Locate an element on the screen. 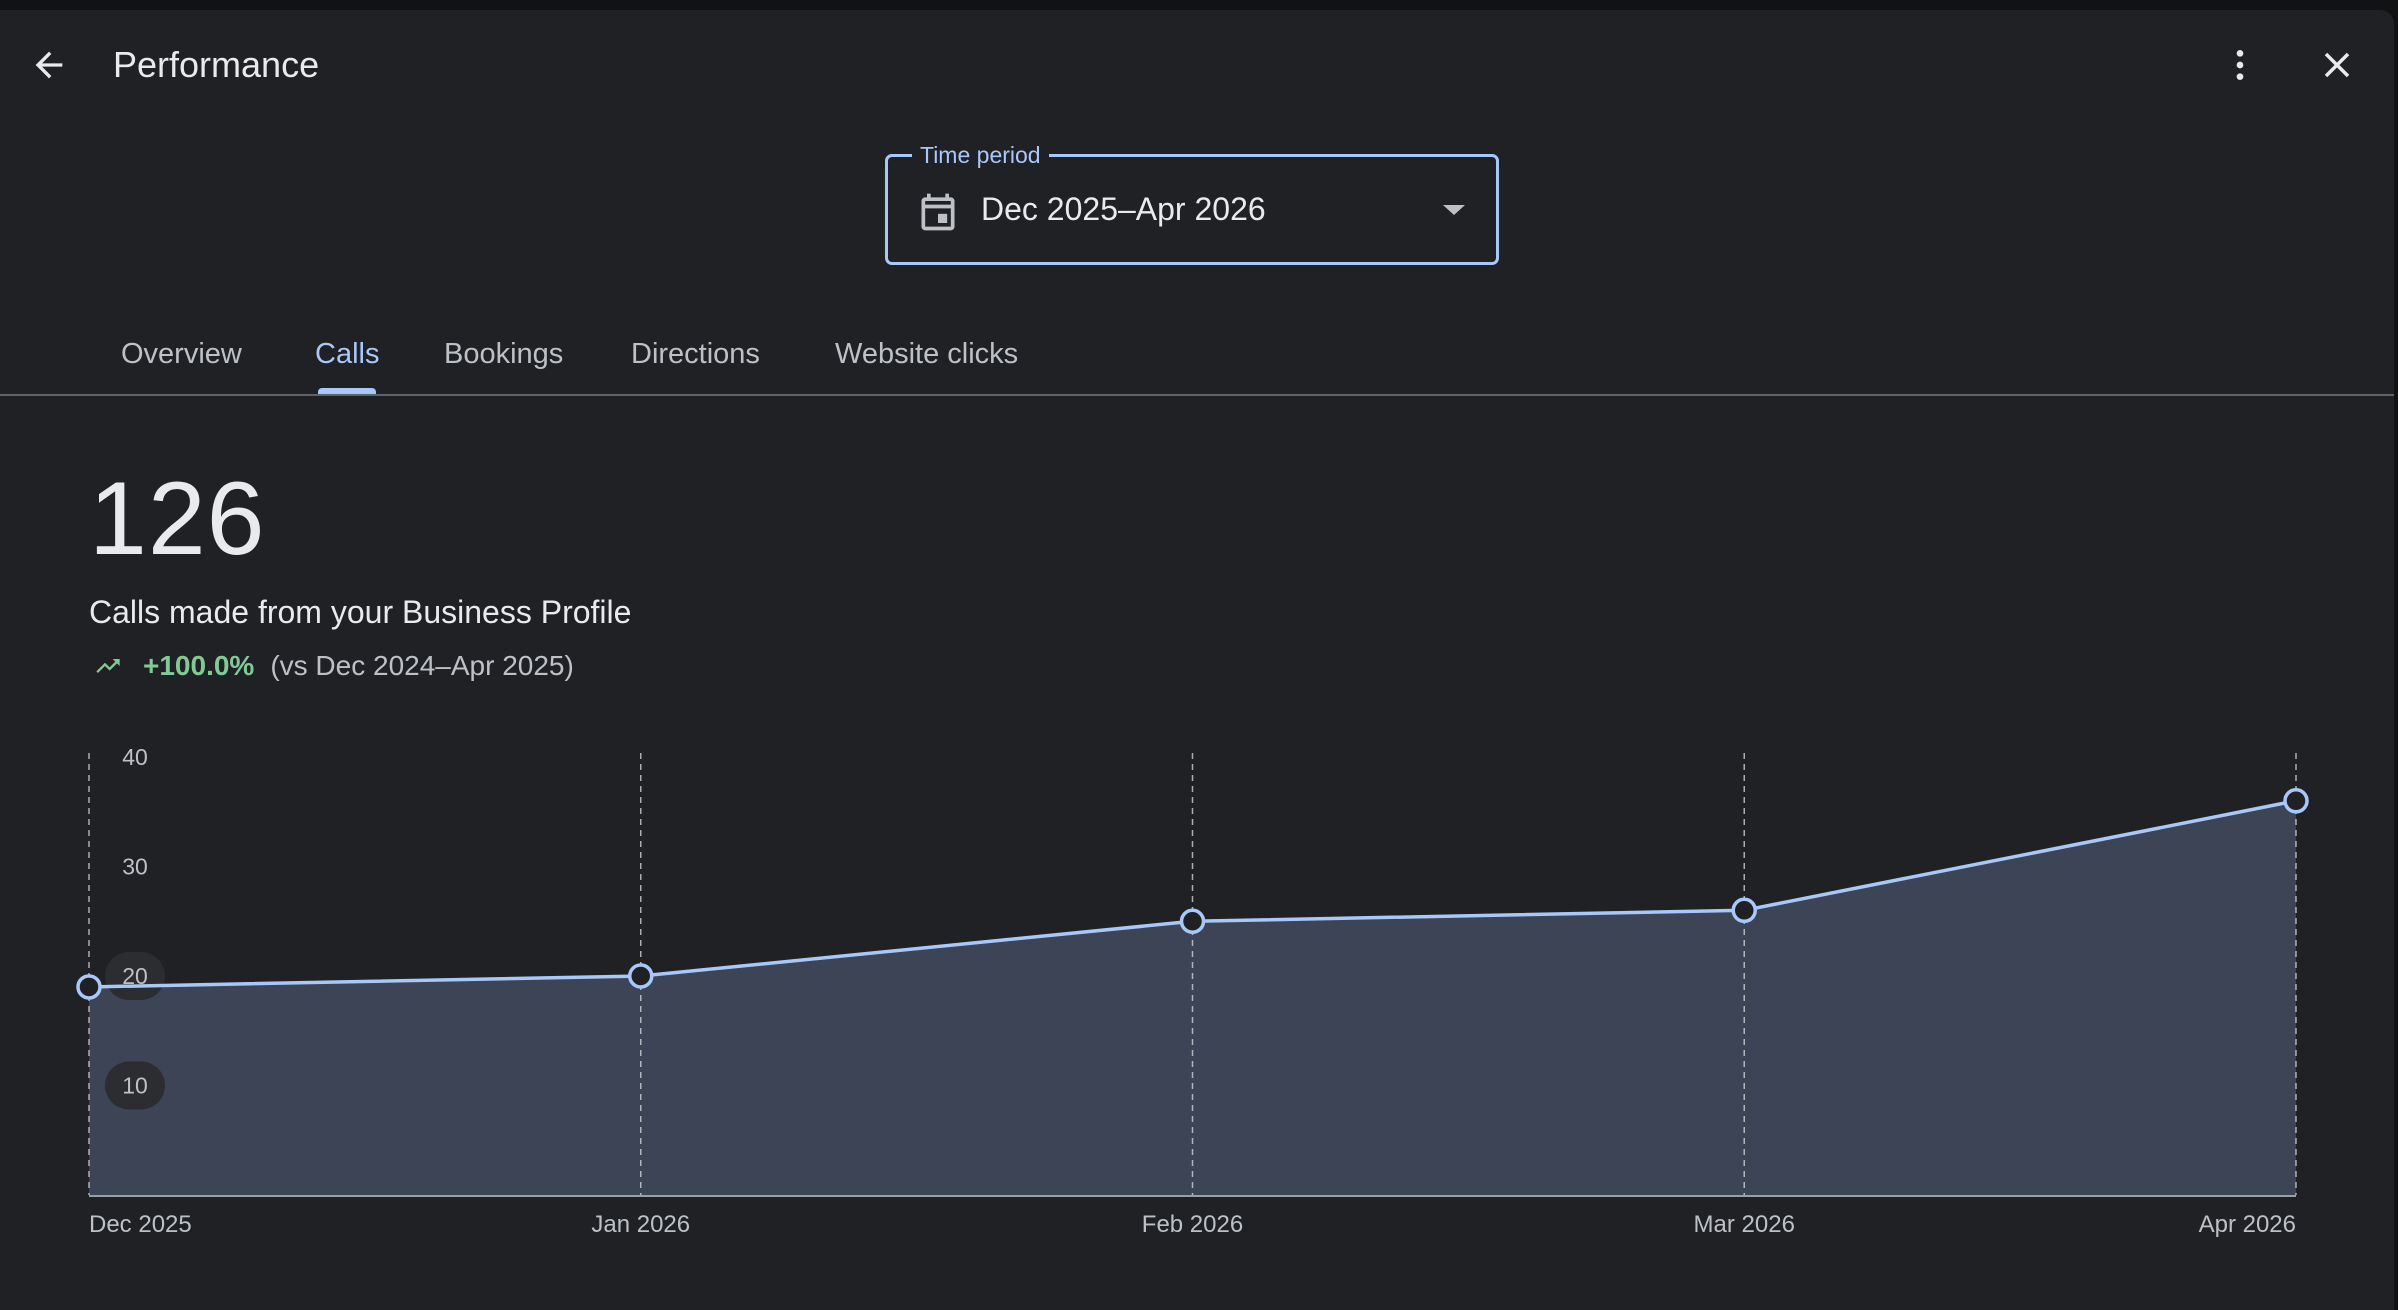 Image resolution: width=2398 pixels, height=1310 pixels. tab-directions: Directions is located at coordinates (695, 354).